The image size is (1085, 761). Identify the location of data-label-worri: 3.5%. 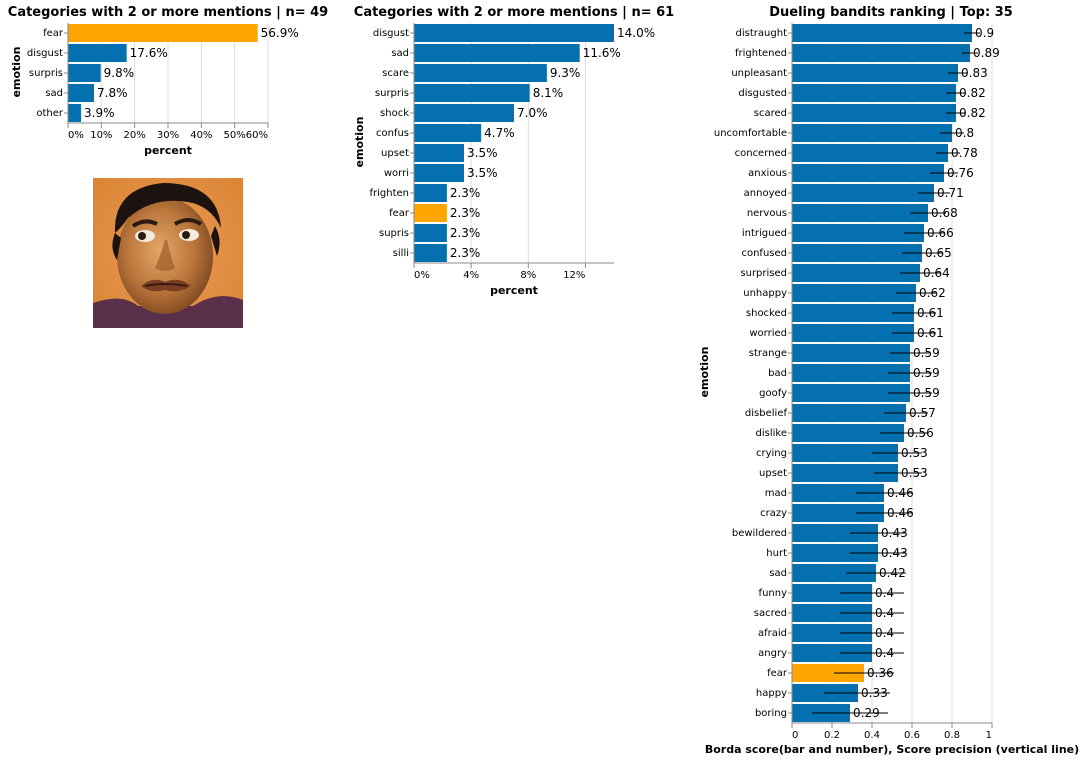
(482, 173).